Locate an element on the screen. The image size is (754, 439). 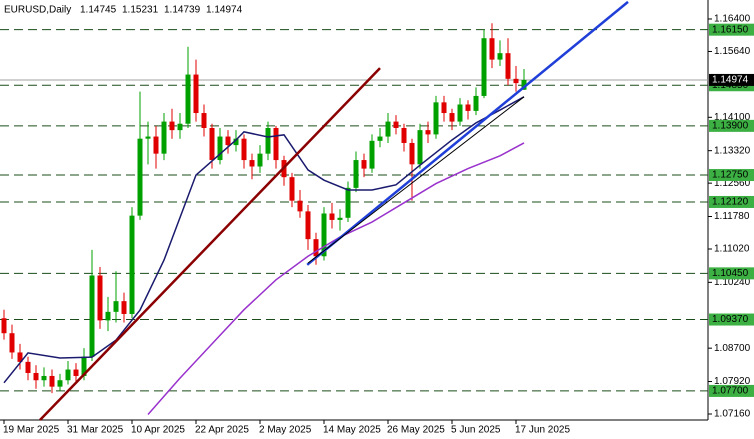
header-ohlc: 1.14739 is located at coordinates (182, 10).